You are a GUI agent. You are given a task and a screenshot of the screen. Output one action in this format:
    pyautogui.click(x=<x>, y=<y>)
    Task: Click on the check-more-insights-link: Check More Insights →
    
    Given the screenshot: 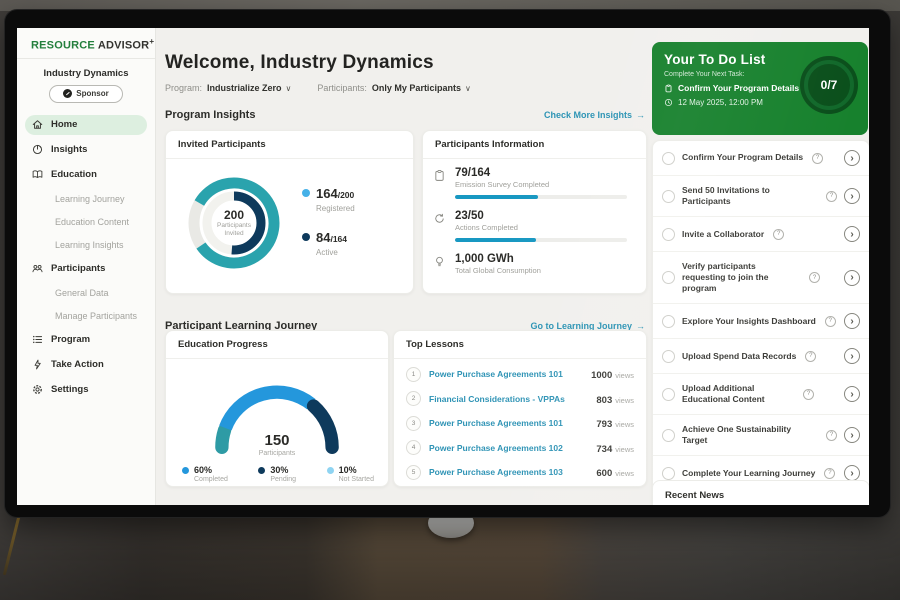 What is the action you would take?
    pyautogui.click(x=594, y=115)
    